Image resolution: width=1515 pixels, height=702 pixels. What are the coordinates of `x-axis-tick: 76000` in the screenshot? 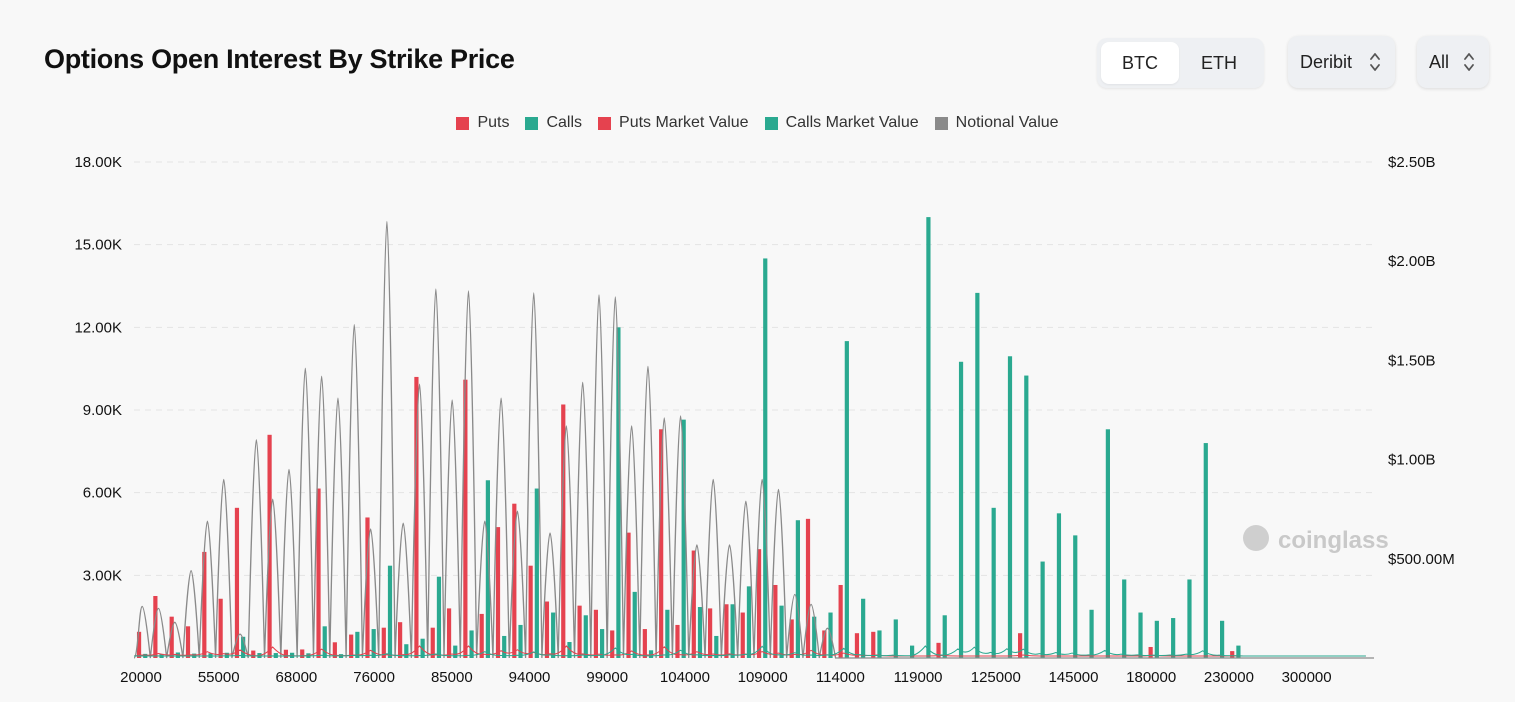 It's located at (374, 677).